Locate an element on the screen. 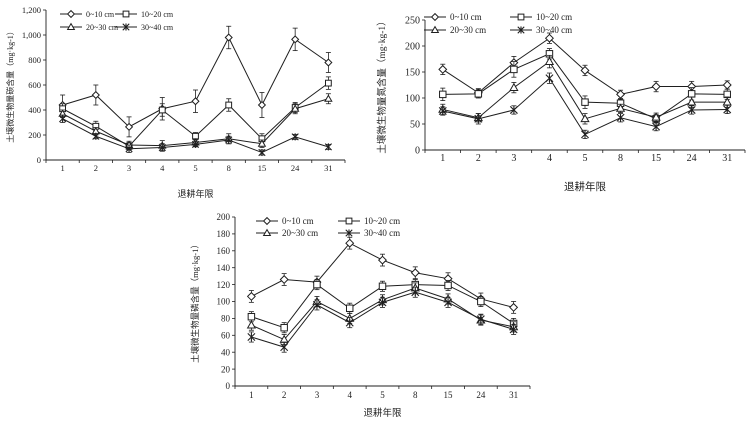 This screenshot has width=750, height=422. legend-item: 0~10 cm is located at coordinates (285, 221).